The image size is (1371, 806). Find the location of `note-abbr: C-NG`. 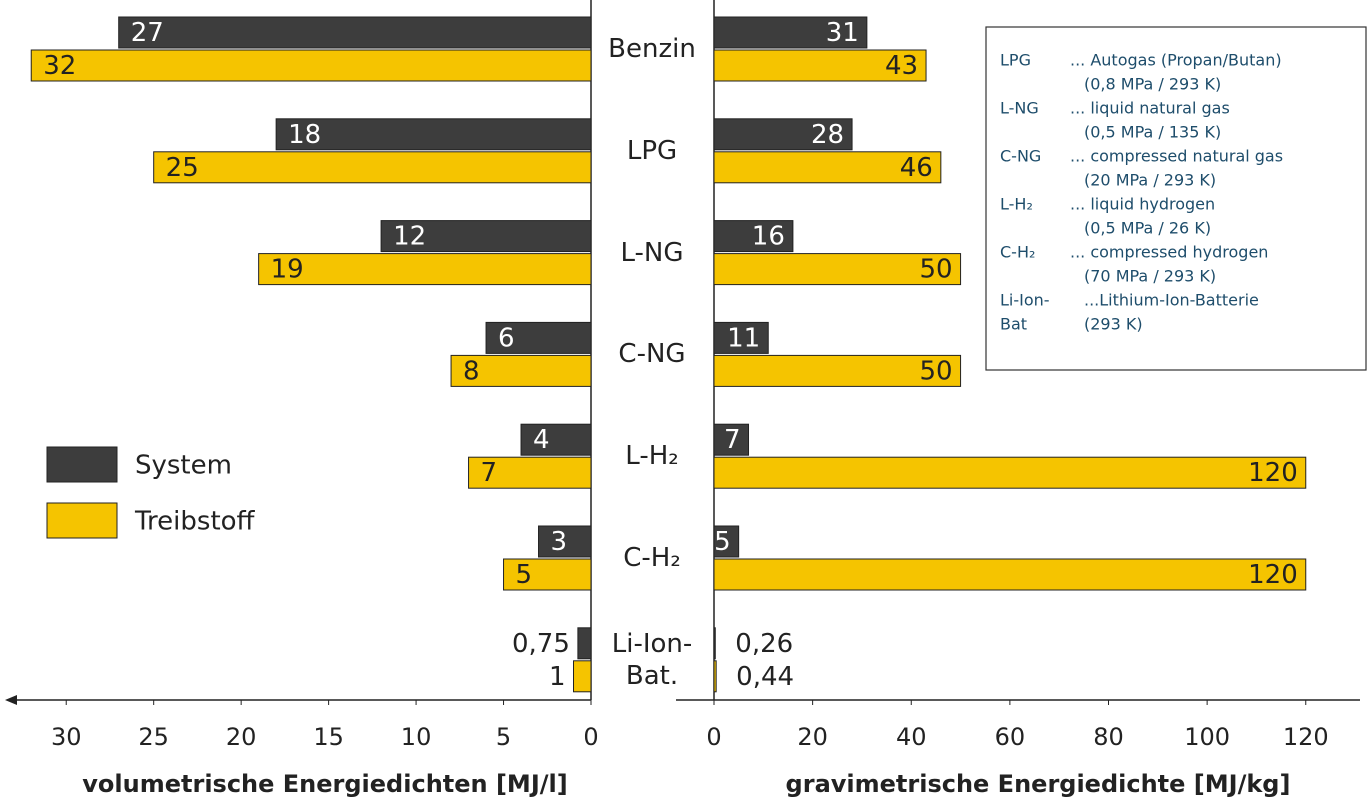

note-abbr: C-NG is located at coordinates (1020, 156).